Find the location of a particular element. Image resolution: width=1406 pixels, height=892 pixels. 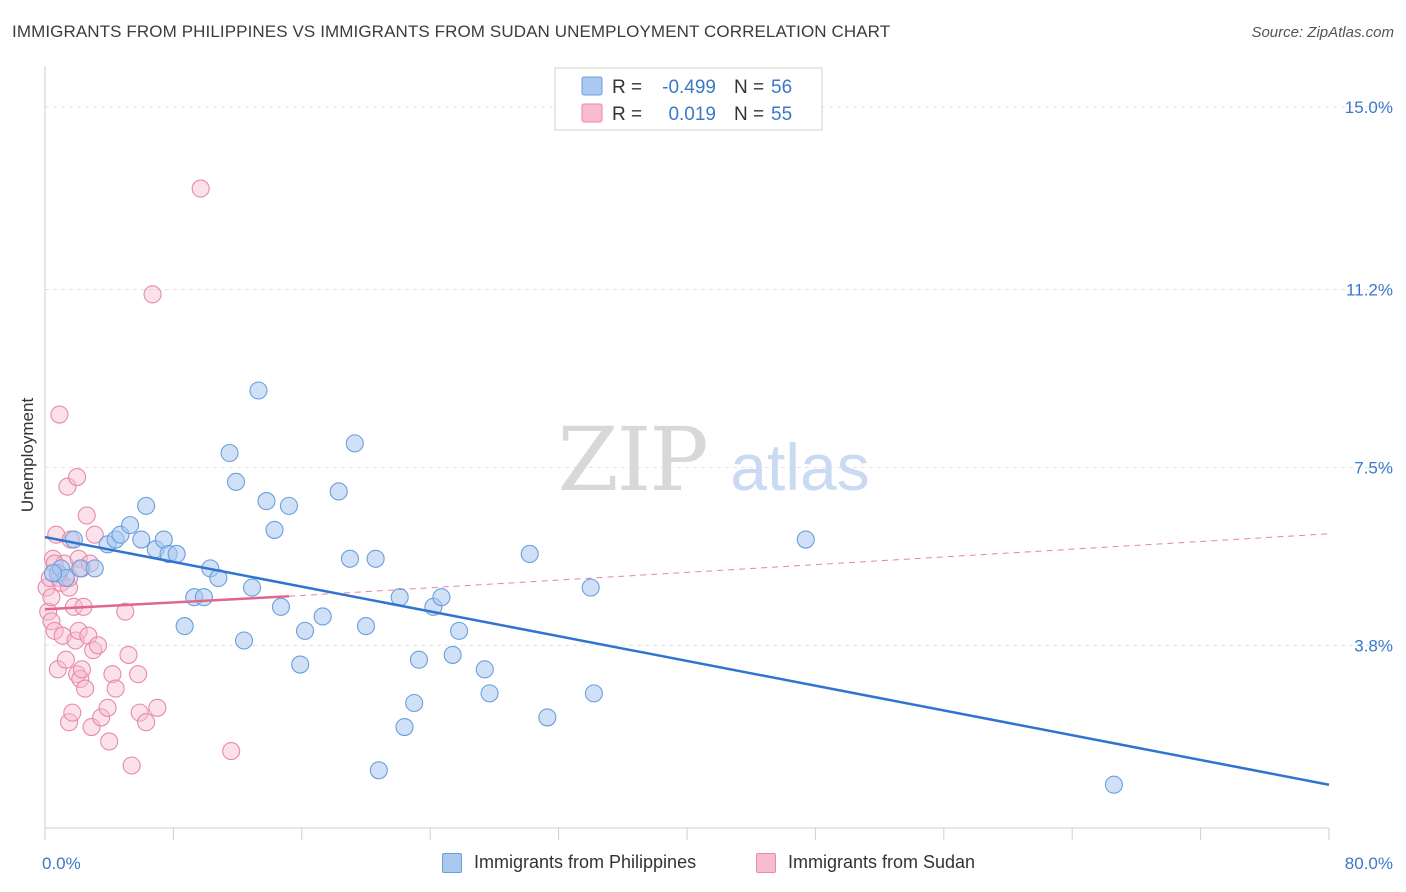

x-tick-label-0: 0.0% is located at coordinates (61, 863).